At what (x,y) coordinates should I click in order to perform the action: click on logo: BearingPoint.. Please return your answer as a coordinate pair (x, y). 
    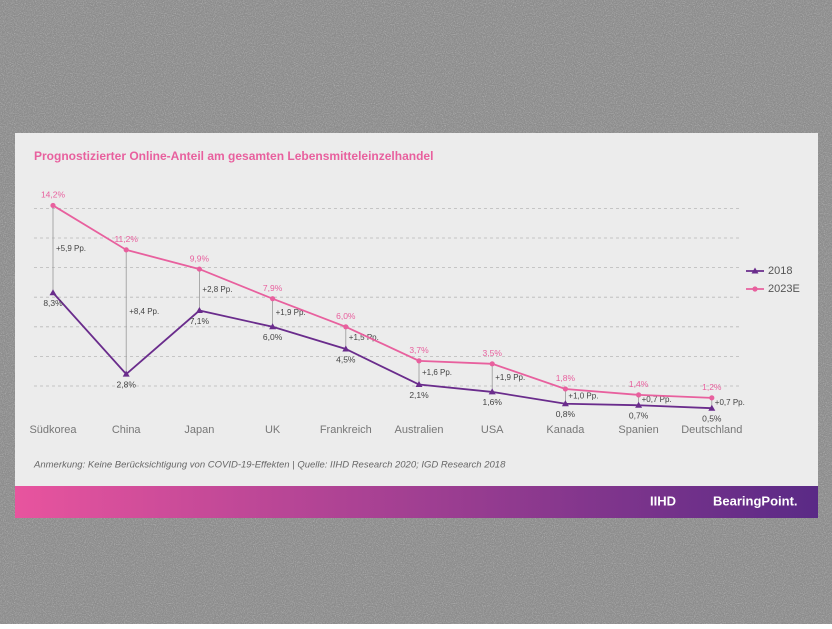
    Looking at the image, I should click on (755, 500).